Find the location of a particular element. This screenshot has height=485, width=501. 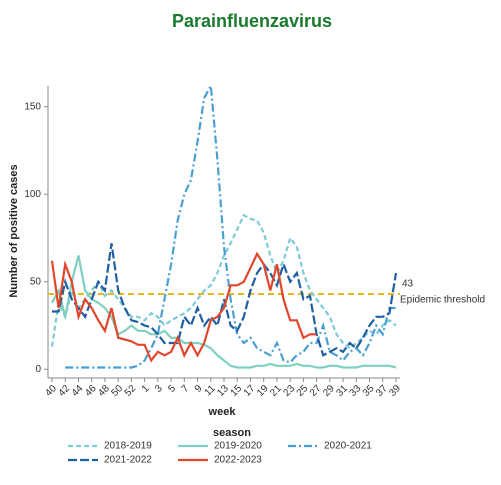

legend-label: 2022-2023 is located at coordinates (238, 460).